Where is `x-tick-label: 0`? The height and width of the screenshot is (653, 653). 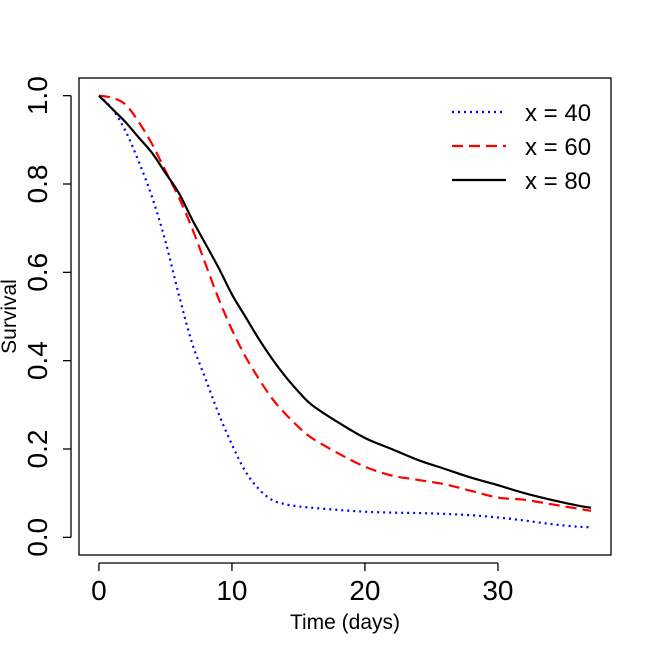 x-tick-label: 0 is located at coordinates (99, 590).